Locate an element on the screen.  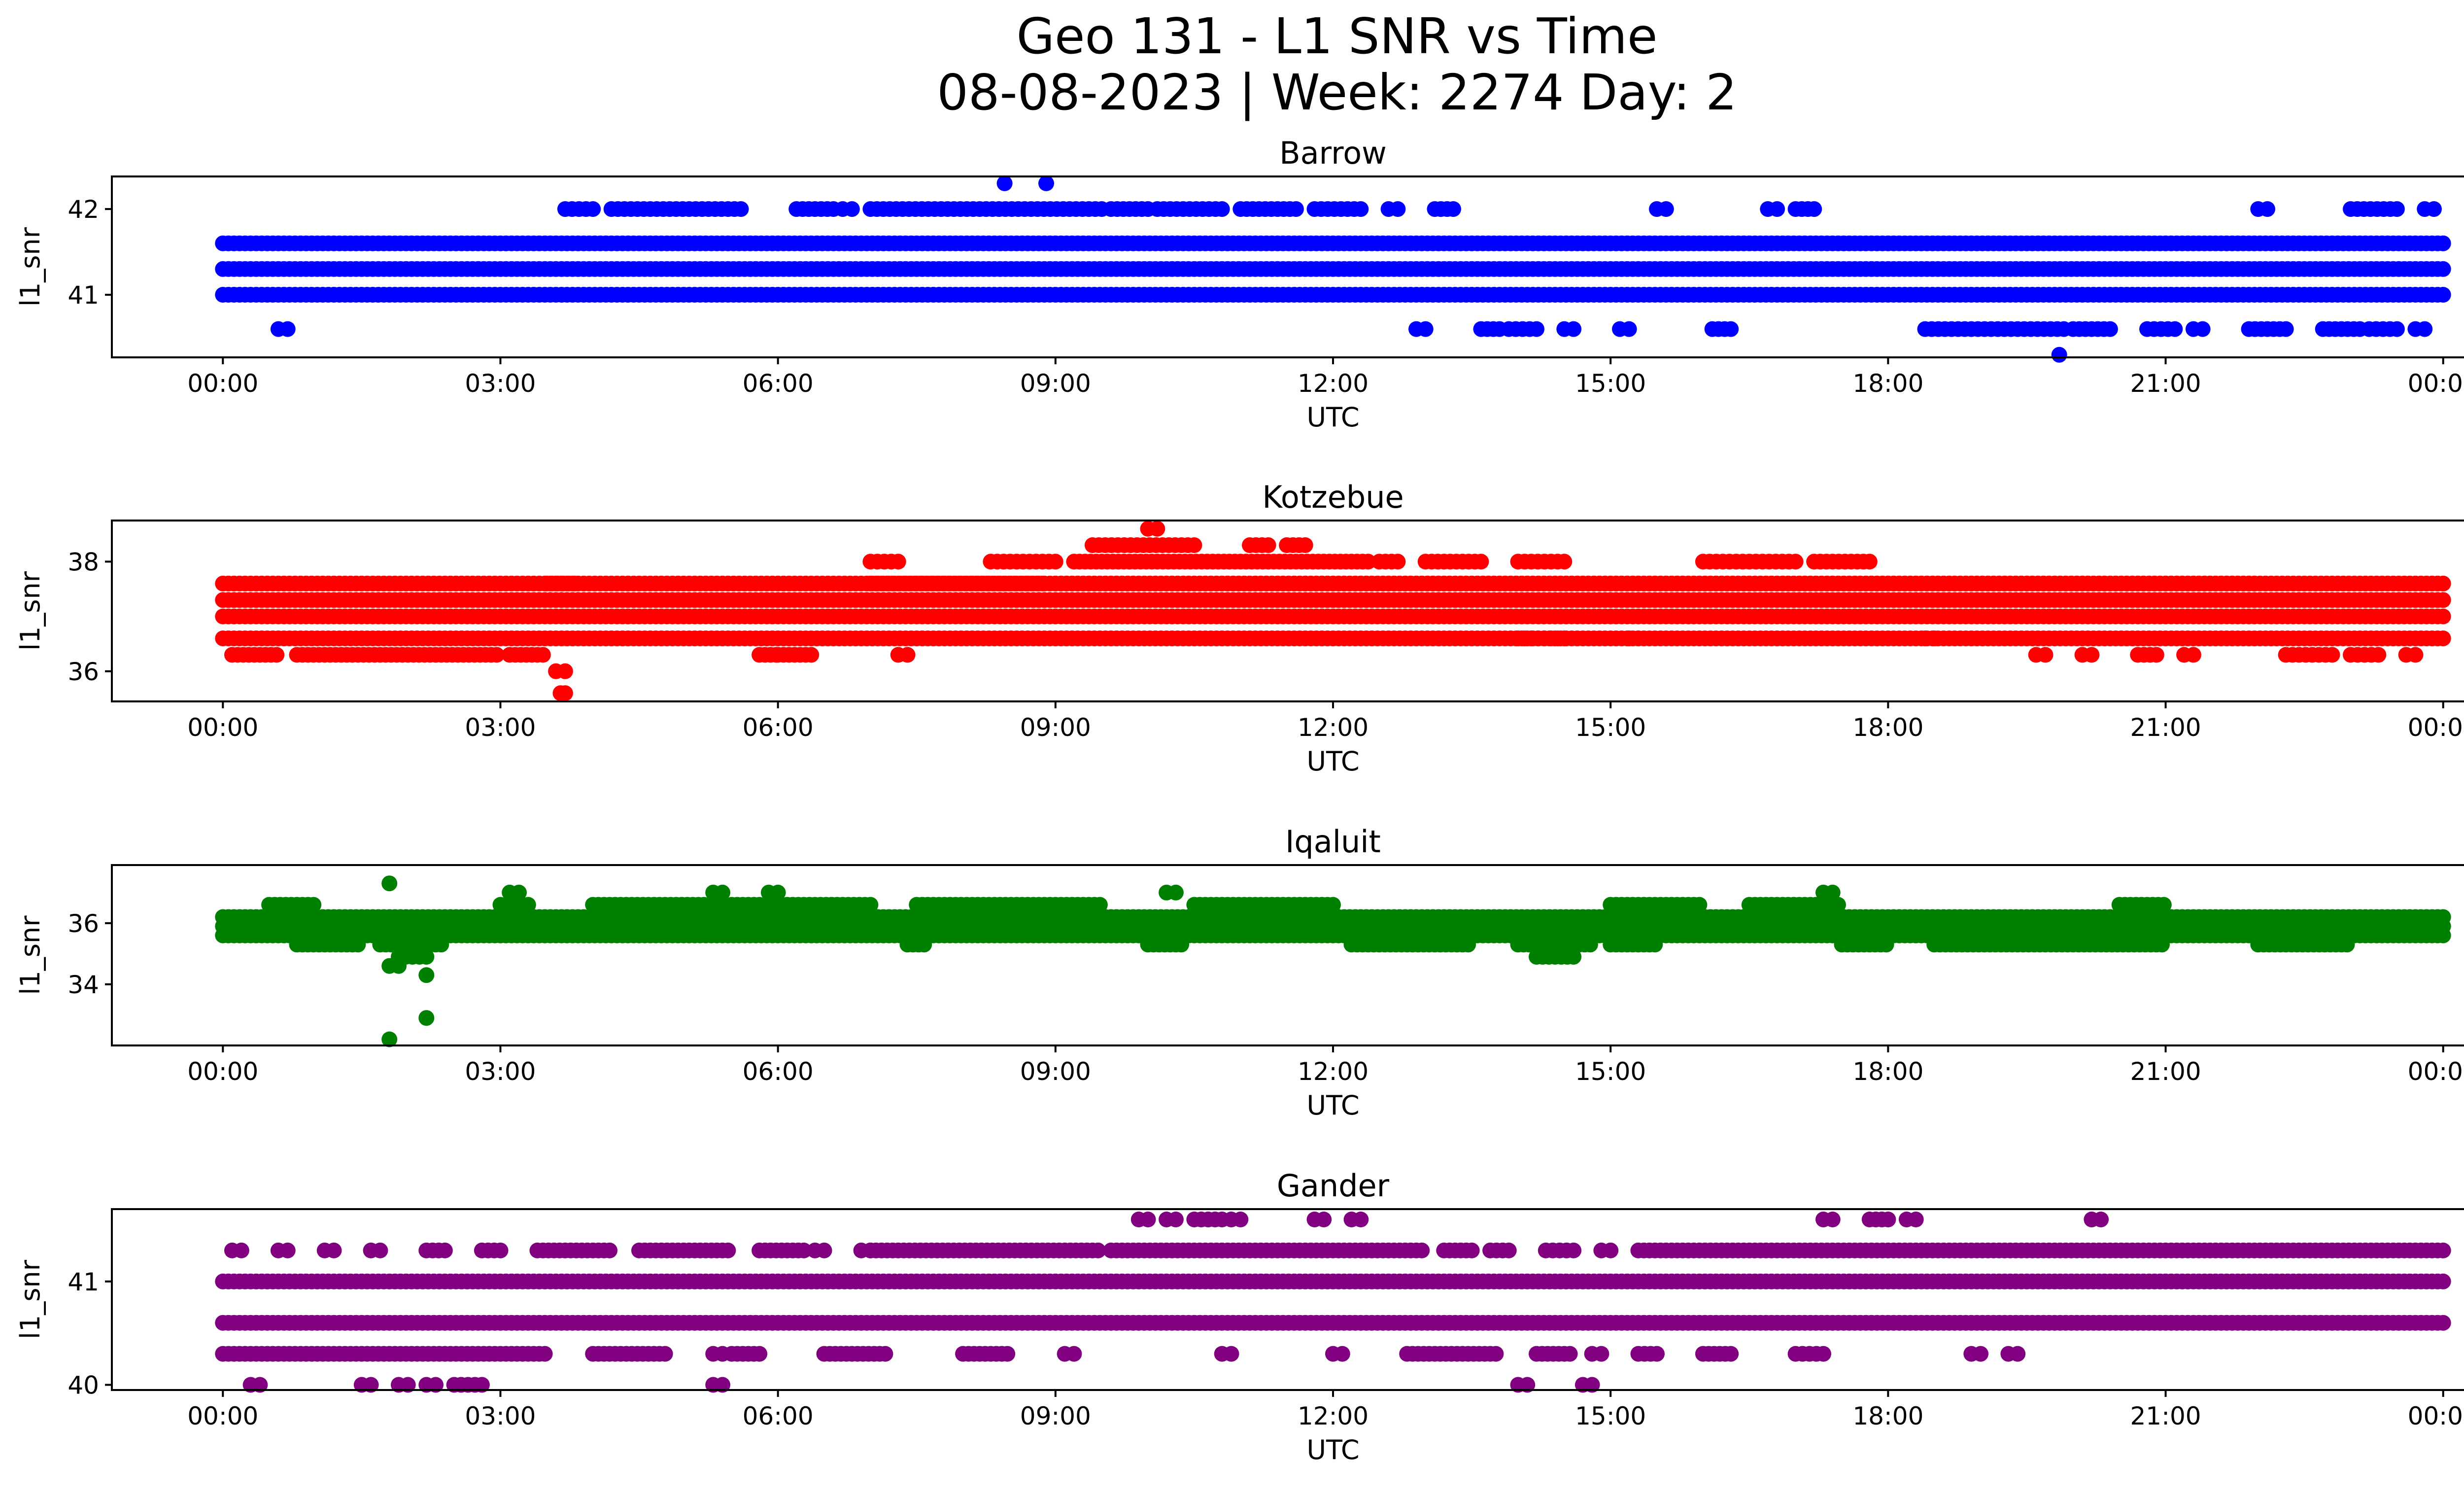
x-tick-label: 09:00 is located at coordinates (1055, 727).